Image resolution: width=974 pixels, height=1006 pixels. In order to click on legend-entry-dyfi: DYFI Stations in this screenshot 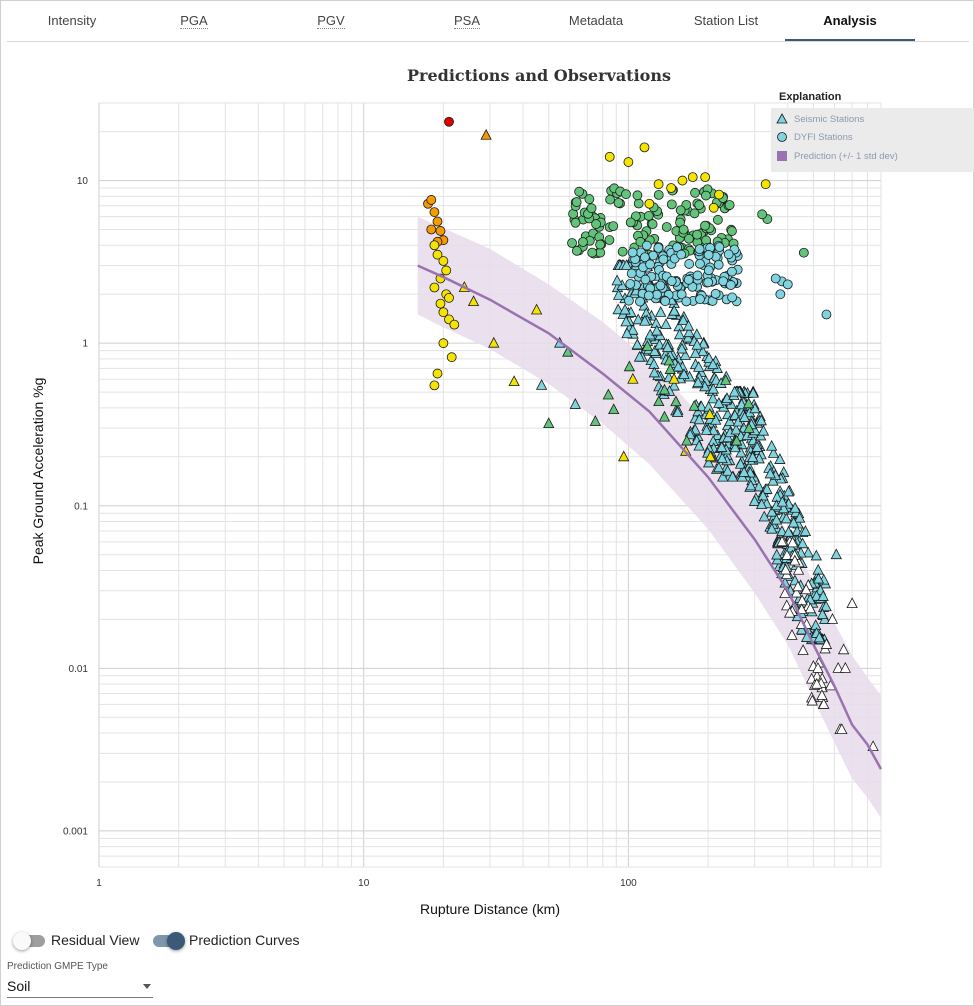, I will do `click(823, 137)`.